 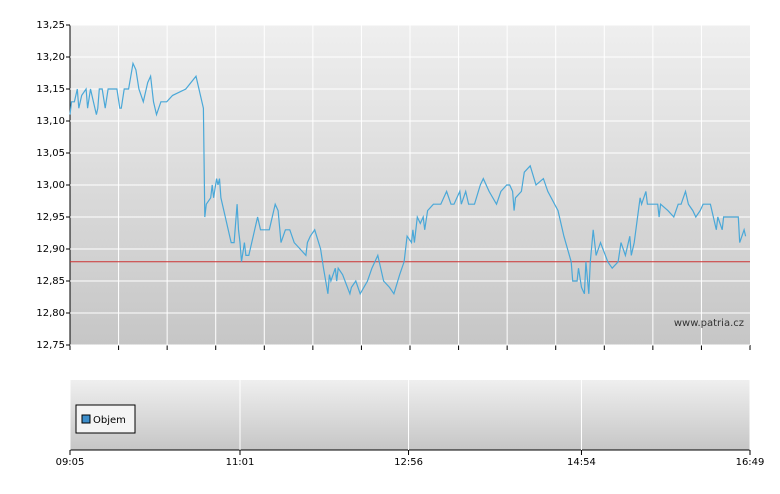 What do you see at coordinates (50, 281) in the screenshot?
I see `y-tick-label: 12,85` at bounding box center [50, 281].